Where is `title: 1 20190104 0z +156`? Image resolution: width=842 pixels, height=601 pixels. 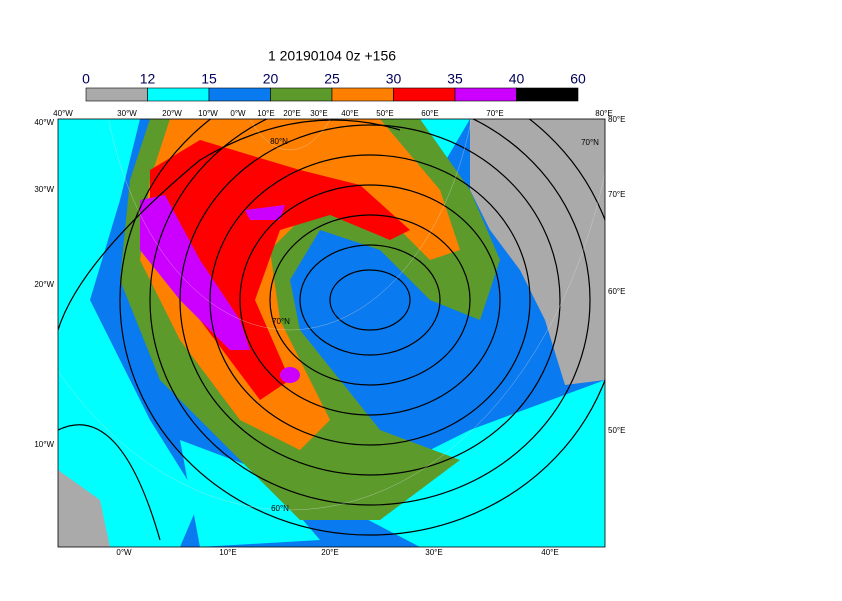
title: 1 20190104 0z +156 is located at coordinates (332, 56).